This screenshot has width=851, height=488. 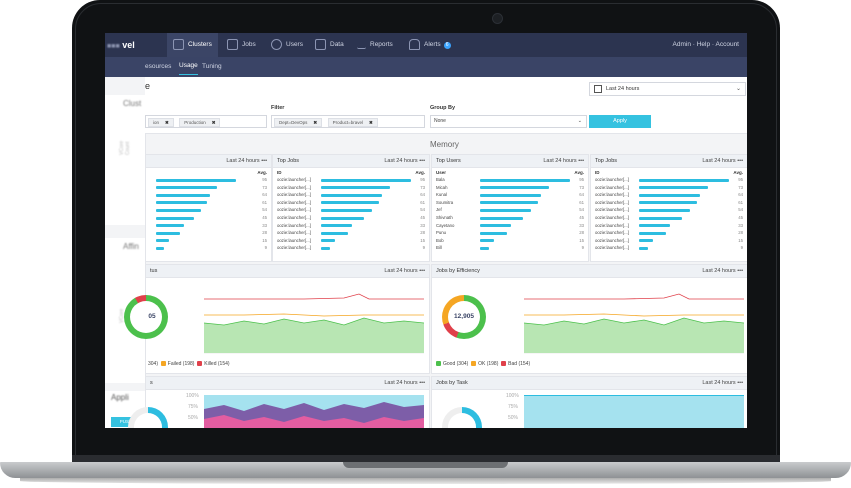 I want to click on nav-item-jobs: Jobs, so click(x=241, y=45).